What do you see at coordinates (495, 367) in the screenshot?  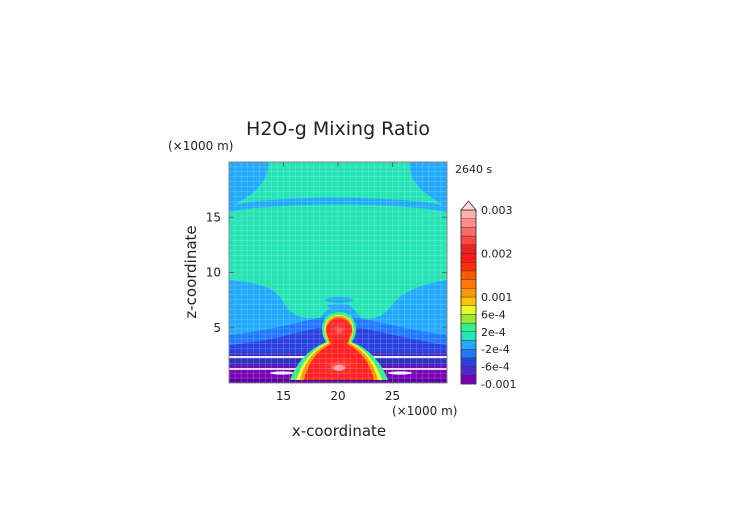 I see `colorbar-label: -6e-4` at bounding box center [495, 367].